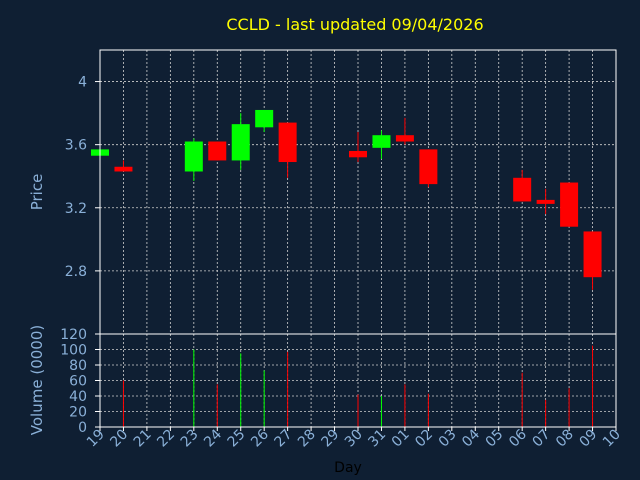 Image resolution: width=640 pixels, height=480 pixels. Describe the element at coordinates (213, 438) in the screenshot. I see `x-tick-label: 24` at that location.